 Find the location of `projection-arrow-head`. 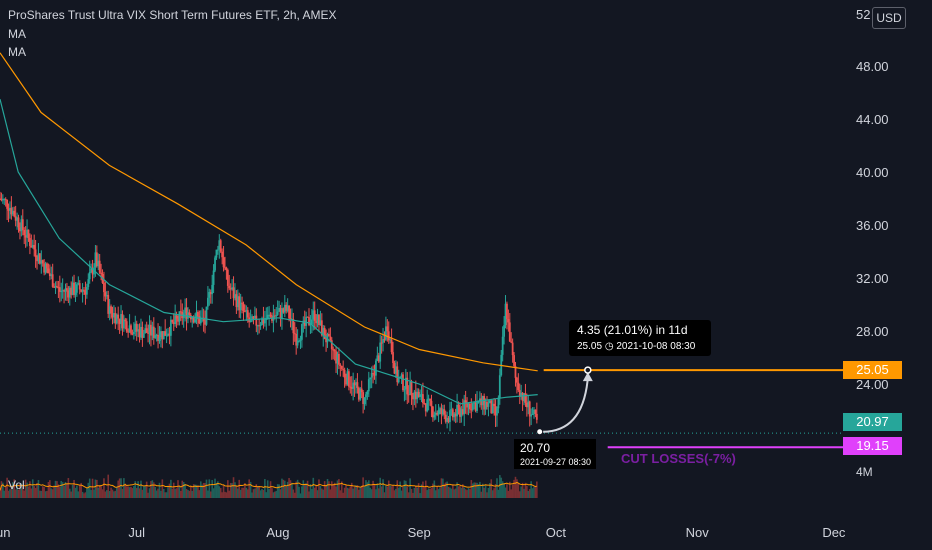

projection-arrow-head is located at coordinates (587, 377).